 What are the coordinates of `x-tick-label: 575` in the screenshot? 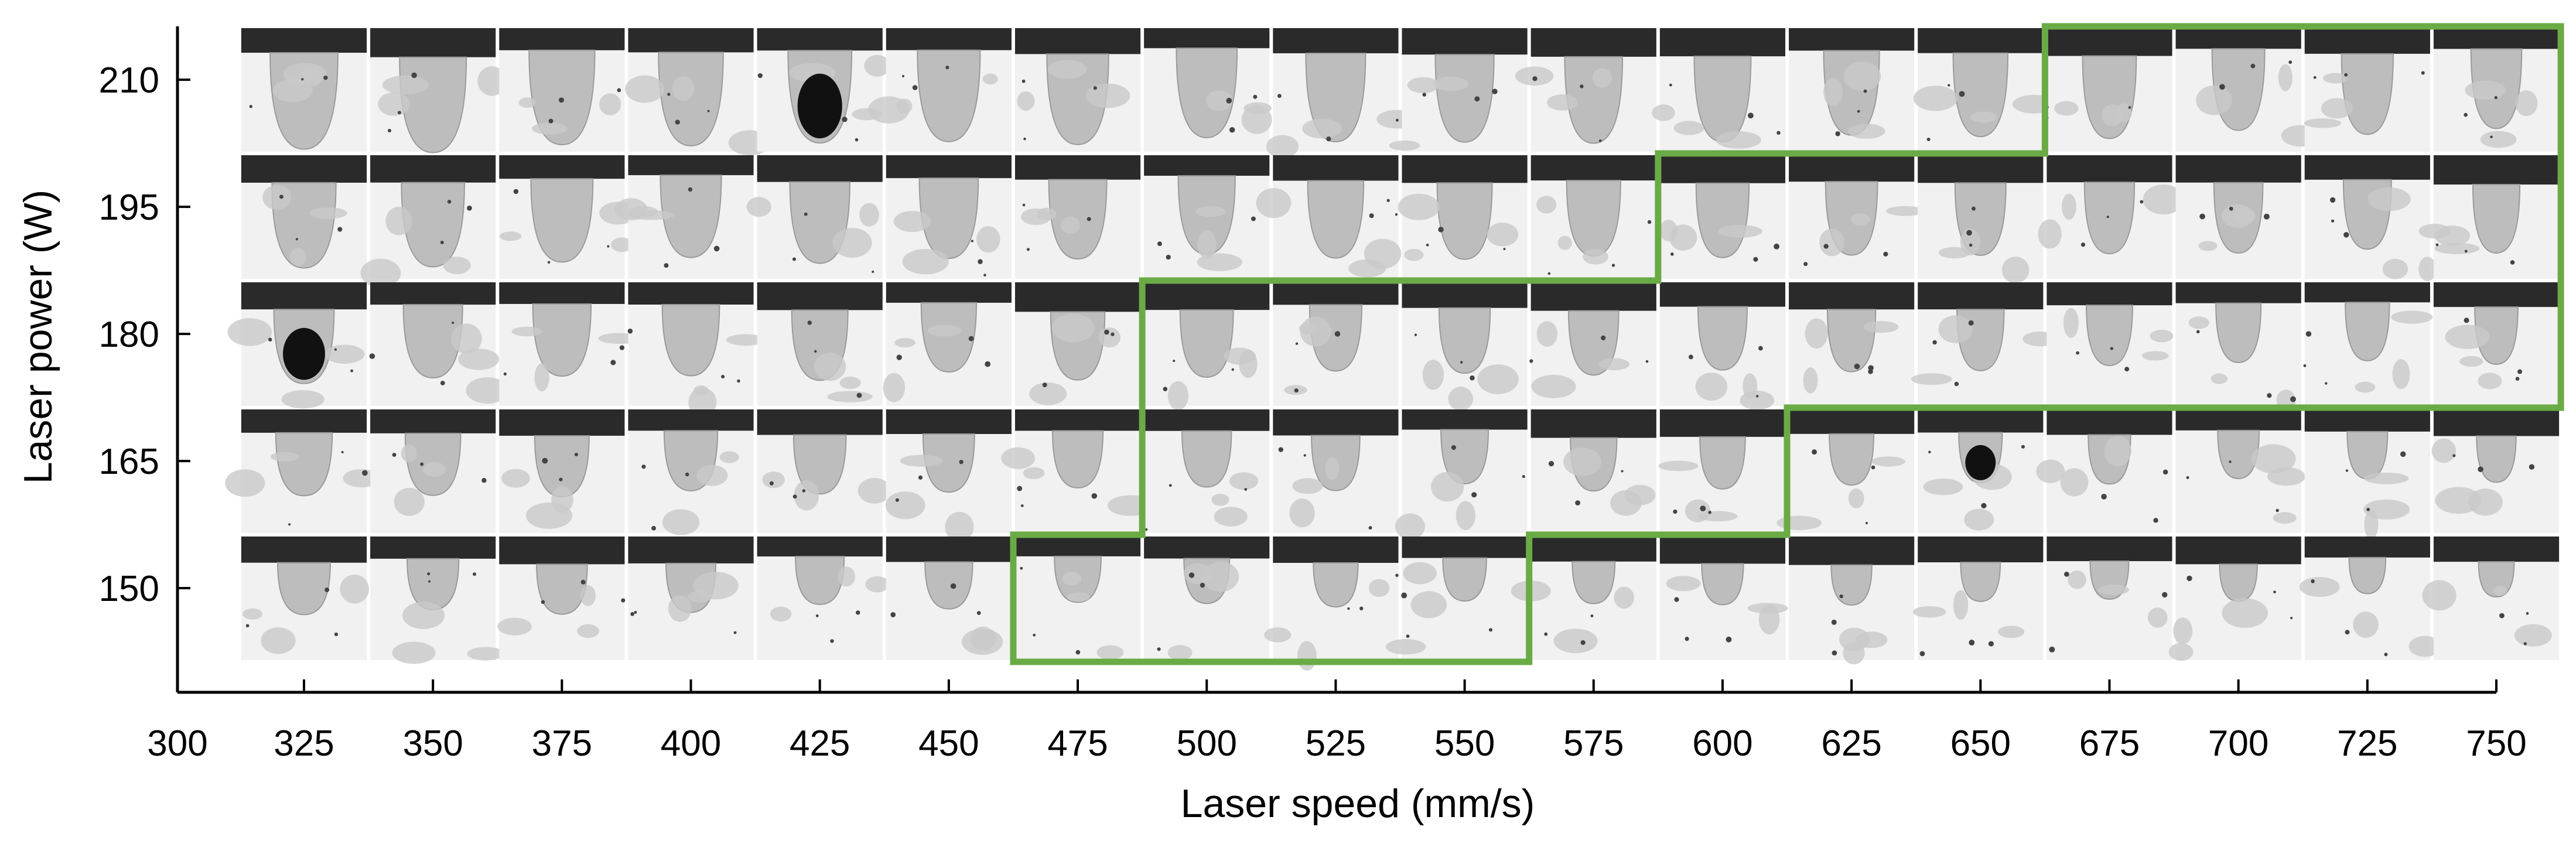 It's located at (1593, 743).